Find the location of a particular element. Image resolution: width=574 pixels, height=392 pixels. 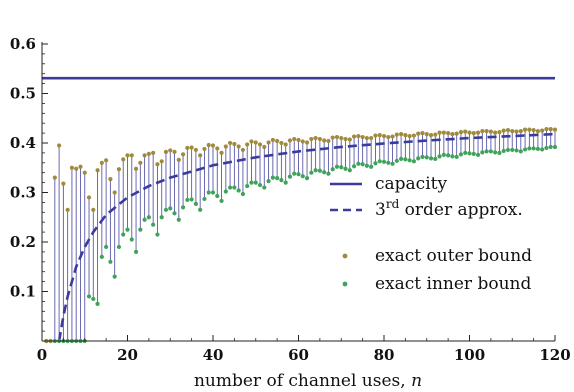

x-tick-label: 0 is located at coordinates (42, 355).